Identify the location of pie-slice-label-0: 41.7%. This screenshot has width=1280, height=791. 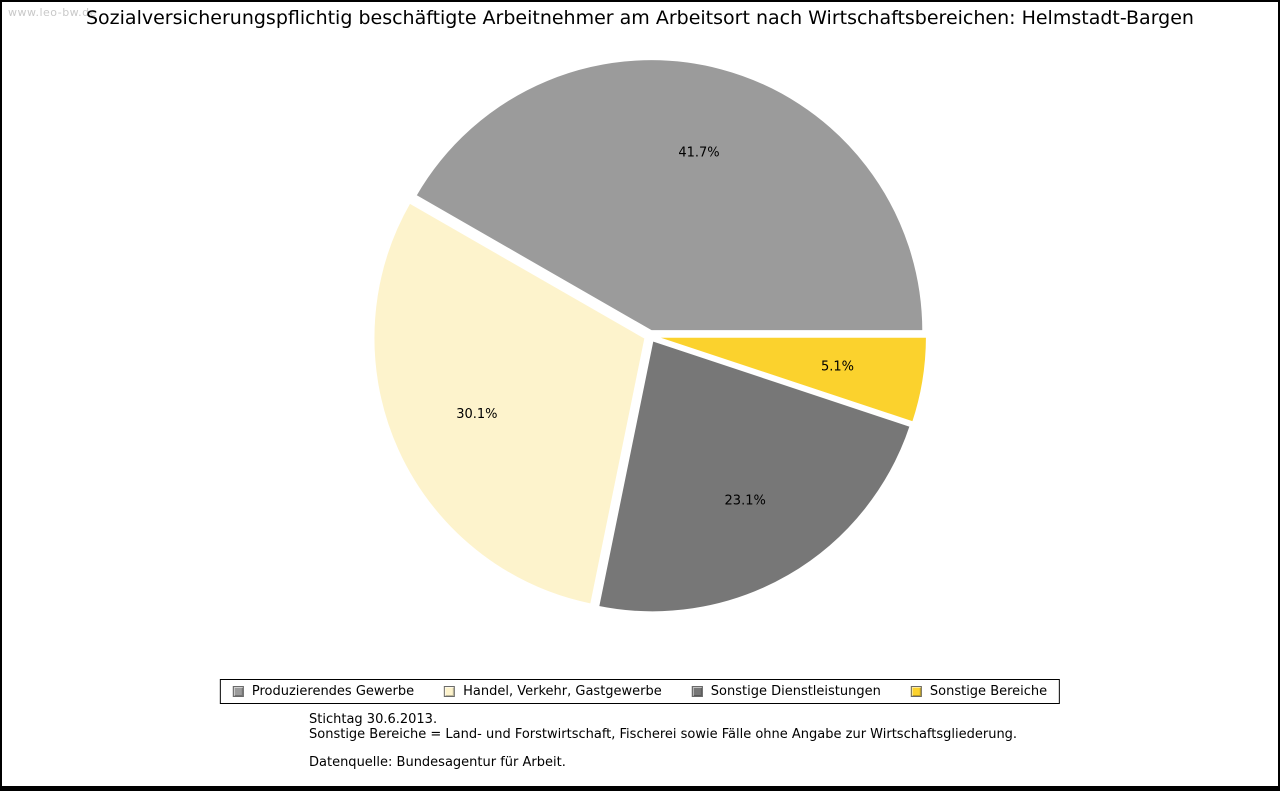
(698, 153).